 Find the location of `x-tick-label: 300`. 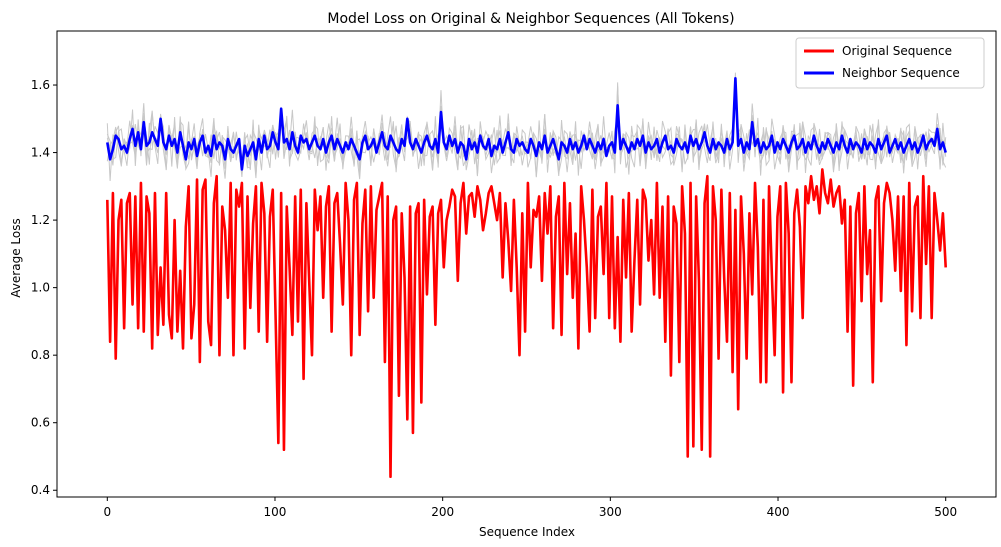

x-tick-label: 300 is located at coordinates (610, 512).